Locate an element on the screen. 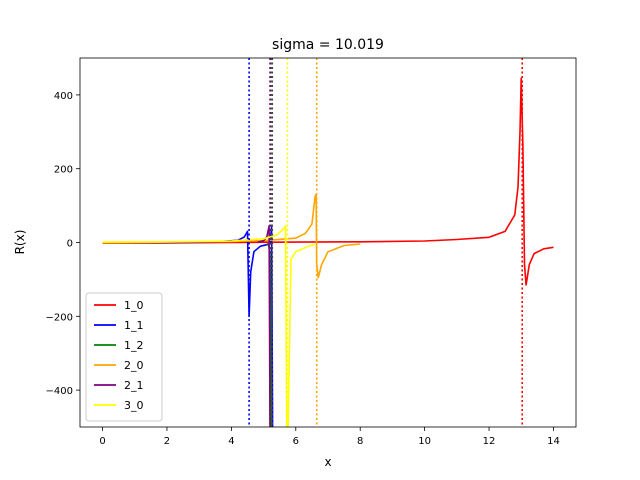 The width and height of the screenshot is (640, 480). chart-title: sigma = 10.019 is located at coordinates (328, 45).